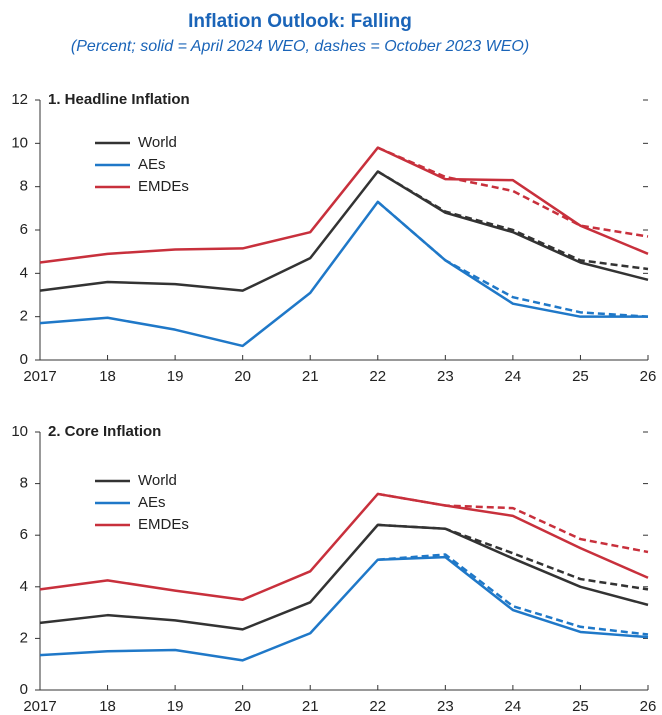 This screenshot has width=662, height=715. Describe the element at coordinates (104, 431) in the screenshot. I see `panel-title: 2. Core Inflation` at that location.